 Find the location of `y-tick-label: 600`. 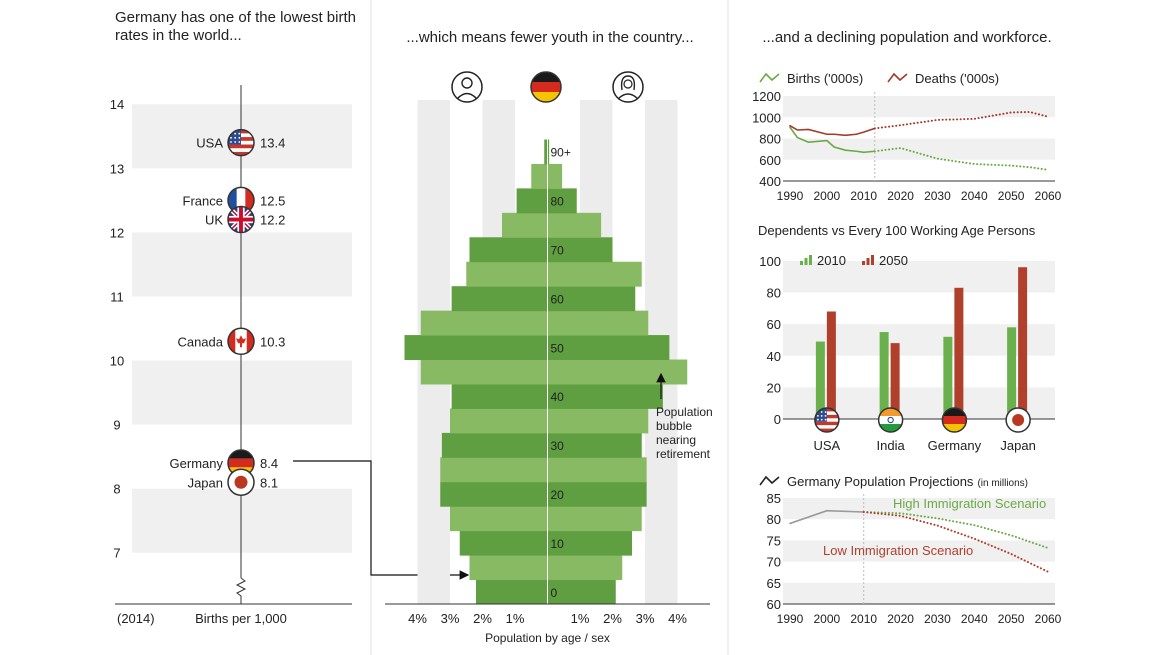

y-tick-label: 600 is located at coordinates (770, 160).